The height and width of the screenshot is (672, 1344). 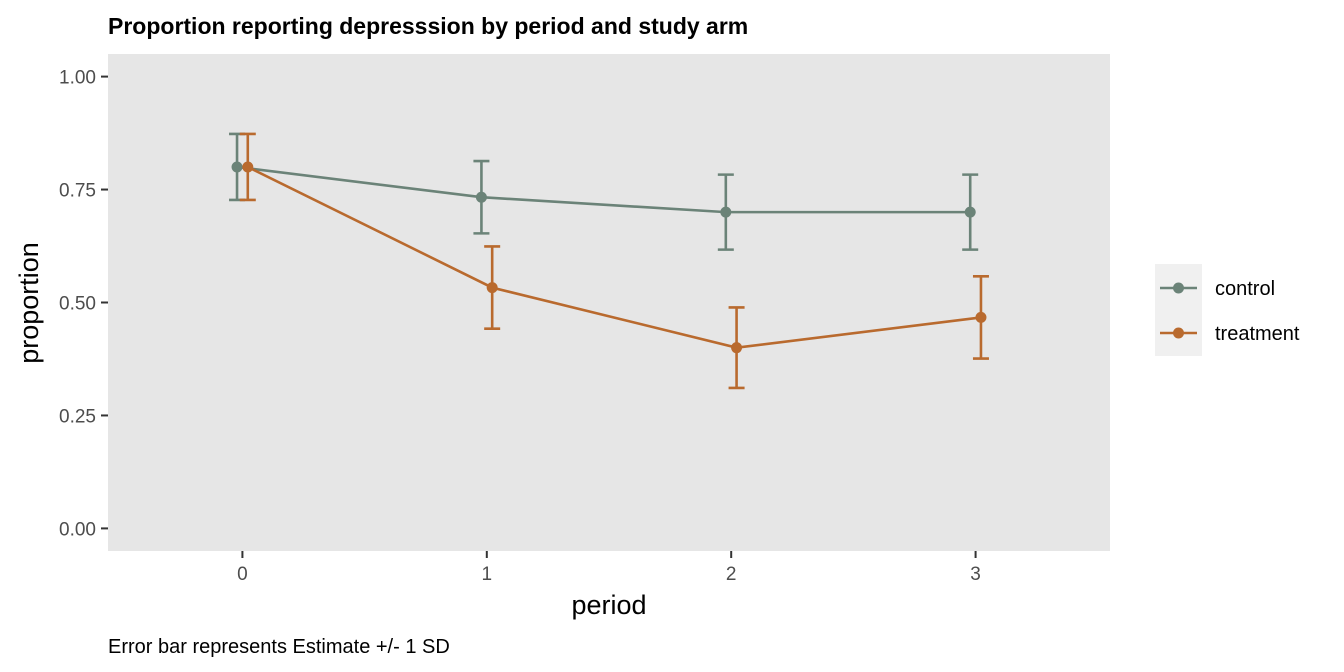 I want to click on x-tick-label: 3, so click(x=975, y=574).